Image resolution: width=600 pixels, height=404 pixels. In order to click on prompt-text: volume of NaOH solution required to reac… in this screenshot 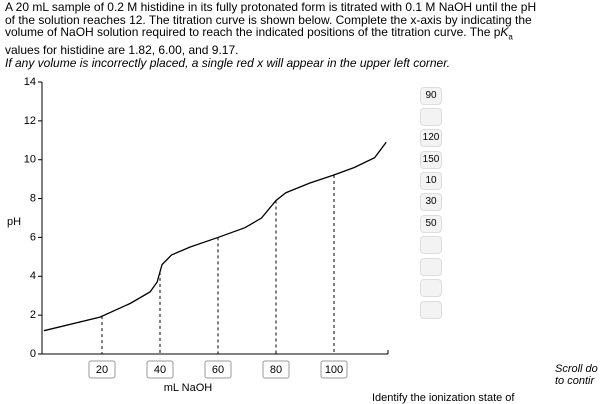, I will do `click(253, 32)`.